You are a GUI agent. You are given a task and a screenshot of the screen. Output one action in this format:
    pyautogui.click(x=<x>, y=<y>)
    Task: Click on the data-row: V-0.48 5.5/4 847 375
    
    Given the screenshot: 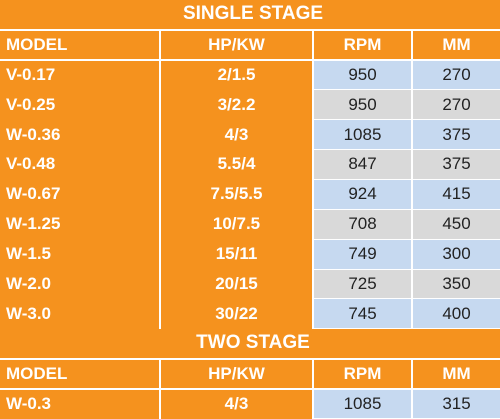 What is the action you would take?
    pyautogui.click(x=250, y=164)
    